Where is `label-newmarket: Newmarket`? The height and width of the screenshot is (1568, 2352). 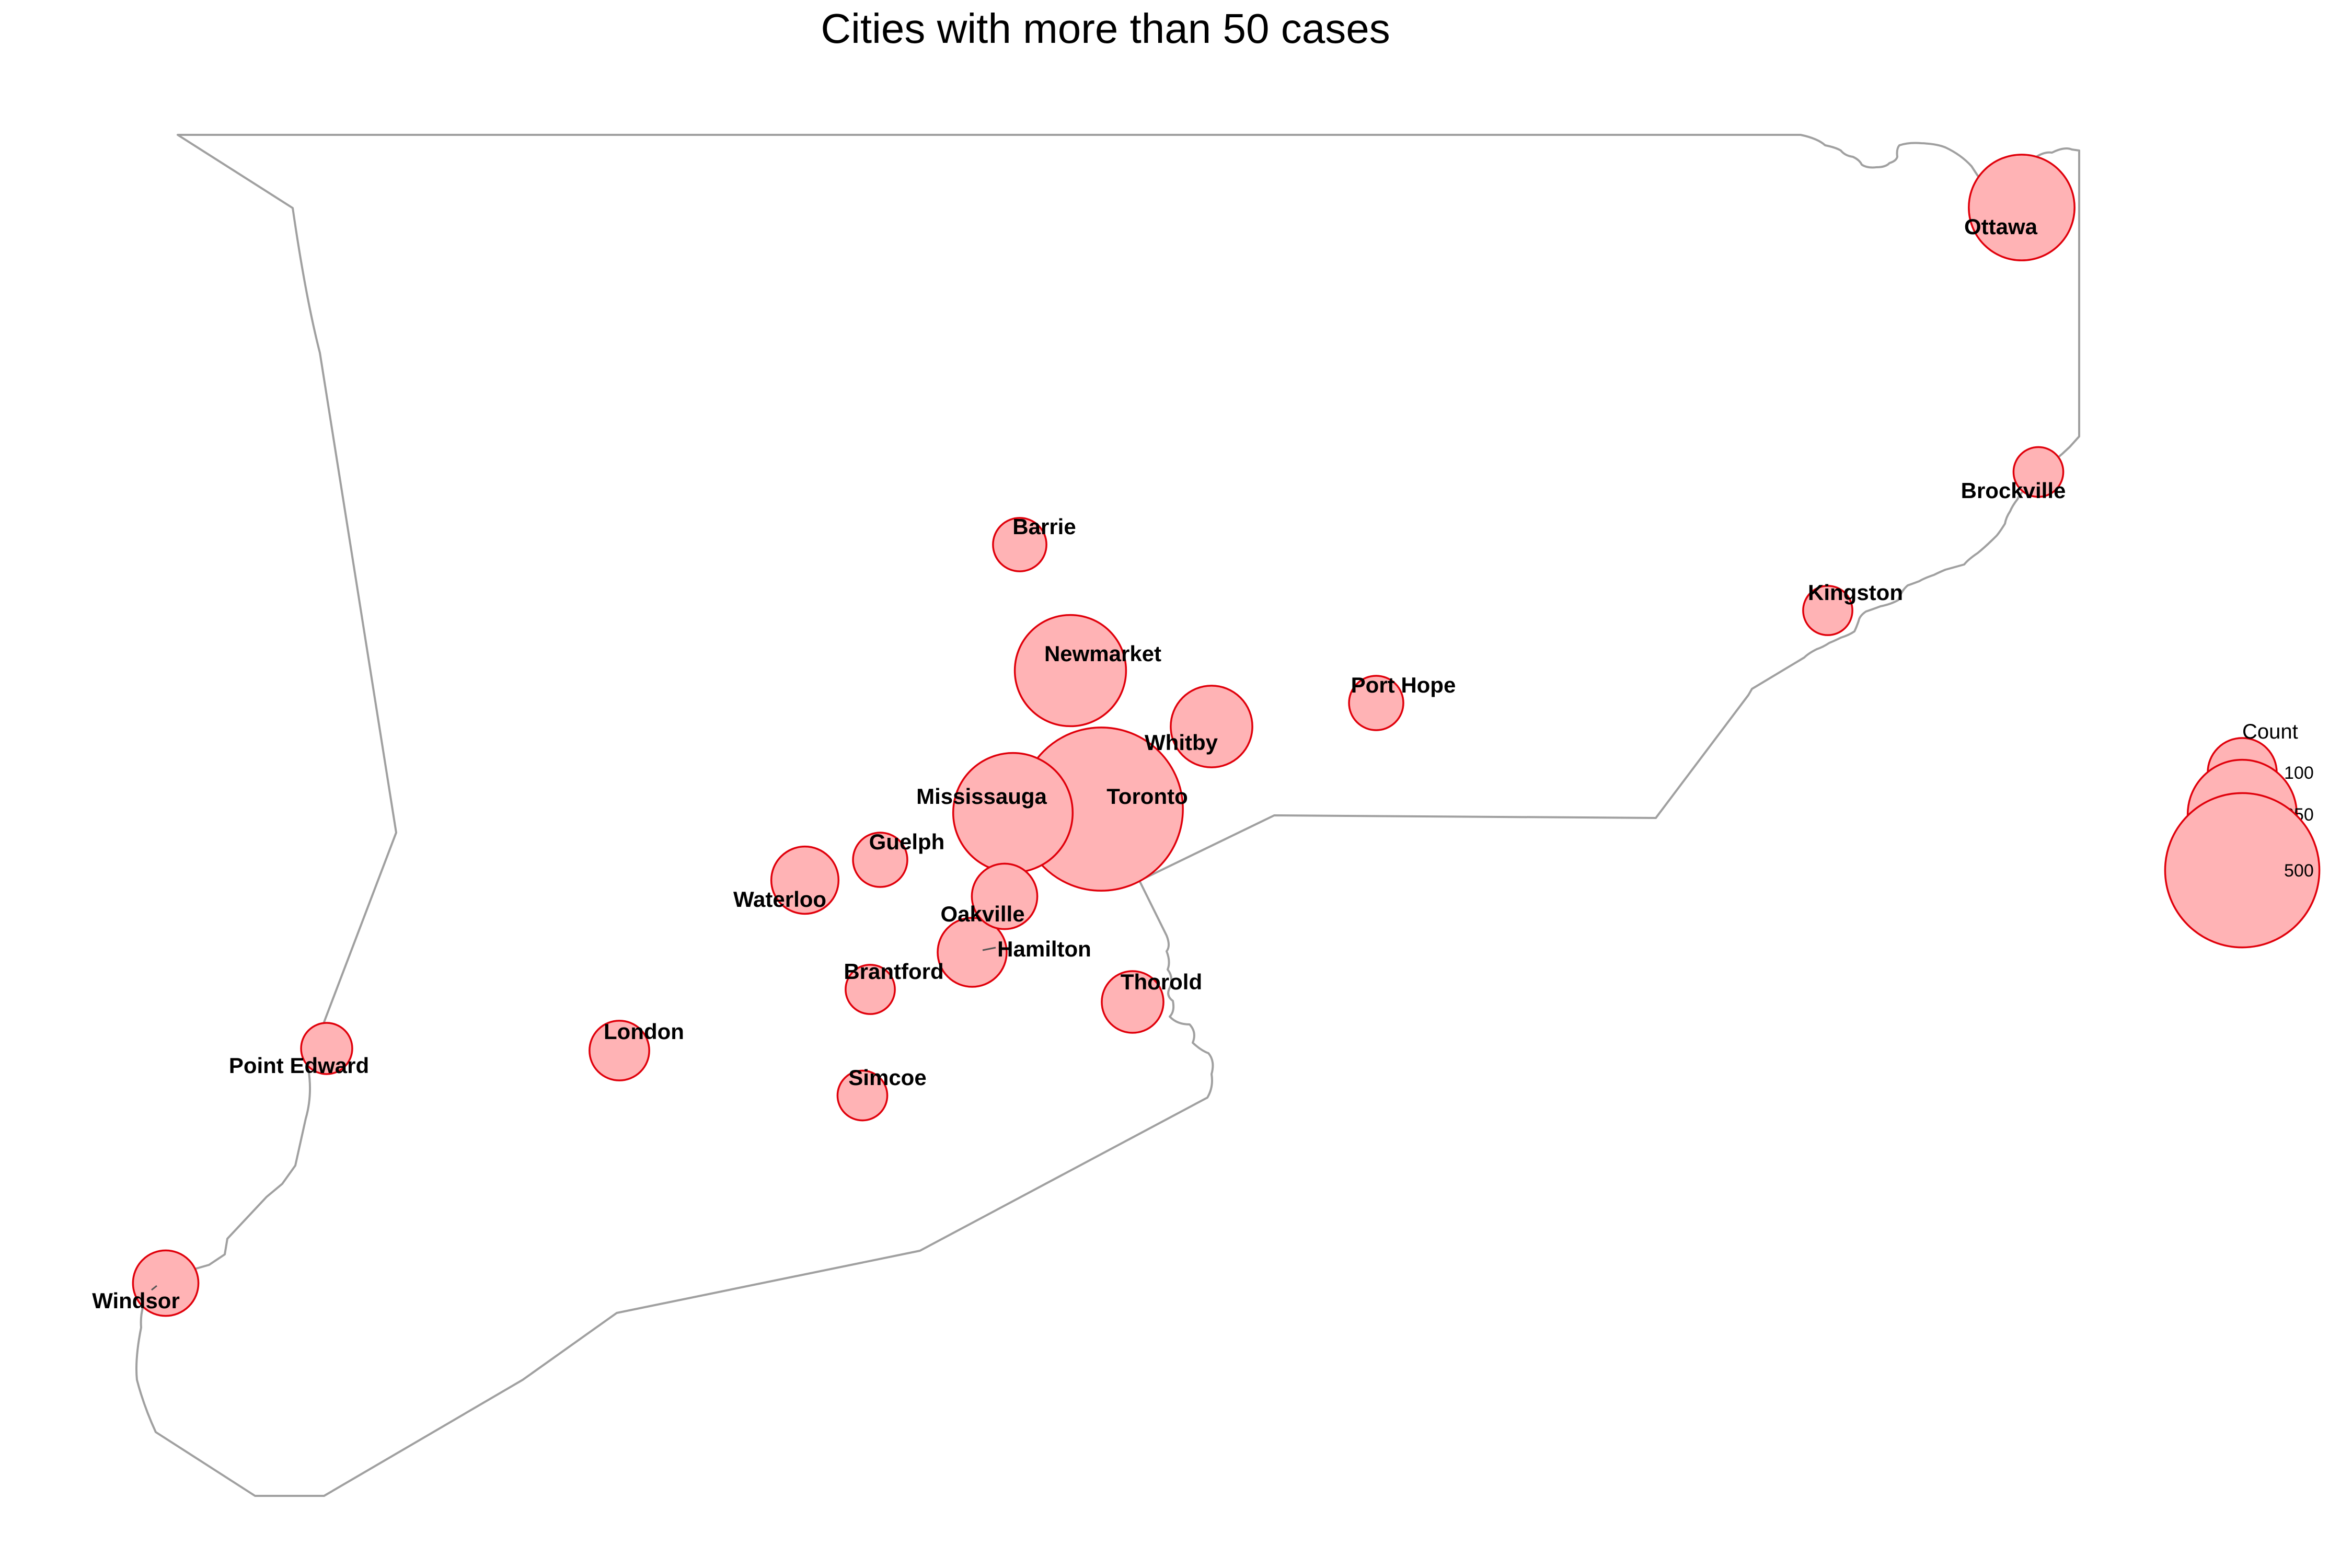
label-newmarket: Newmarket is located at coordinates (1102, 653).